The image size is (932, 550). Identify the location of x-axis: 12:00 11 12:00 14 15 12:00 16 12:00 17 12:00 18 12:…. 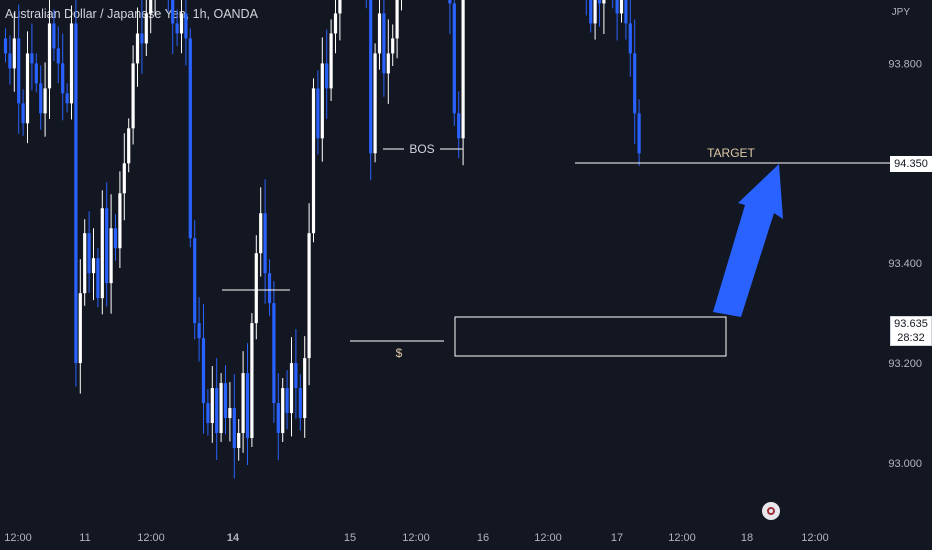
(416, 538).